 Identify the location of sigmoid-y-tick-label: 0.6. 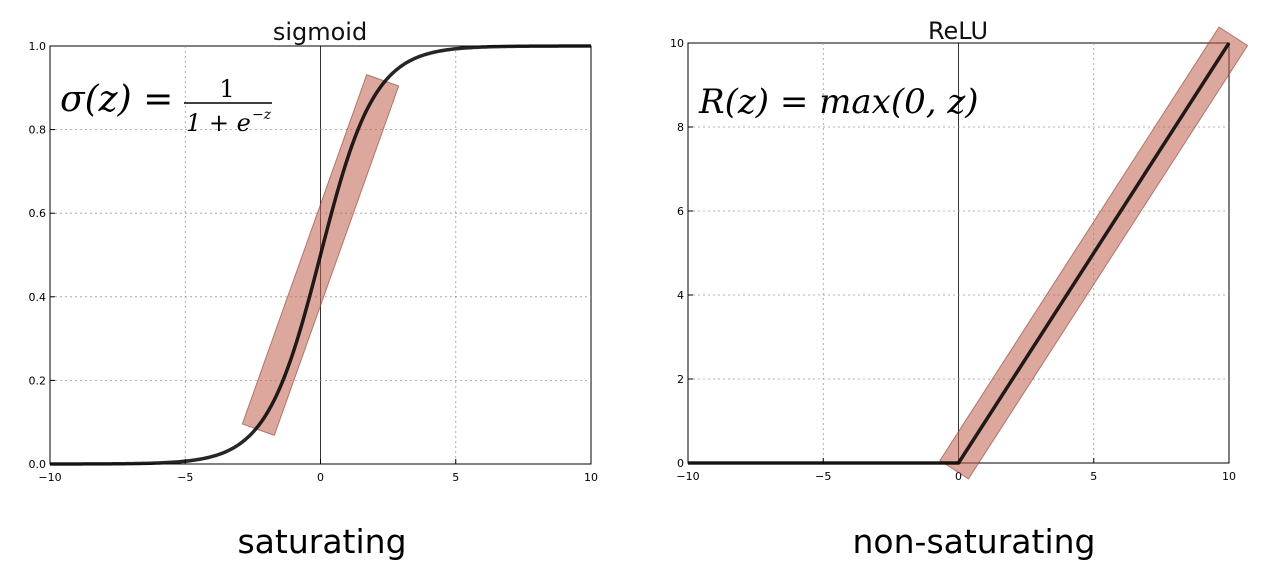
(38, 213).